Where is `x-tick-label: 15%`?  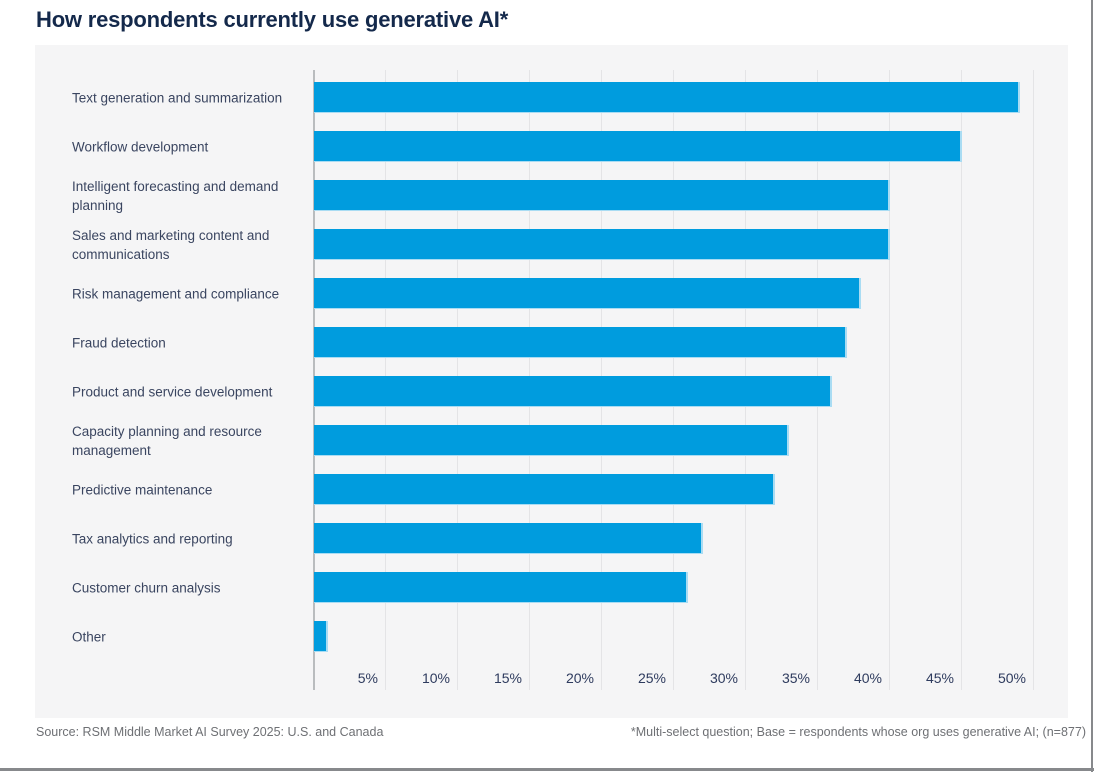
x-tick-label: 15% is located at coordinates (507, 678).